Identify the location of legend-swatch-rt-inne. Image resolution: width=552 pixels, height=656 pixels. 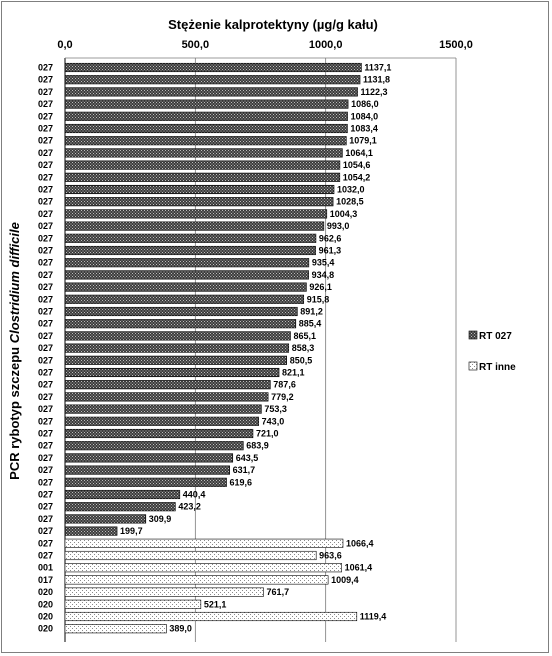
(473, 366).